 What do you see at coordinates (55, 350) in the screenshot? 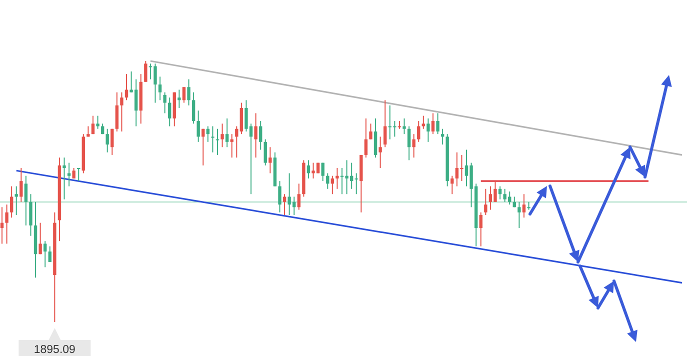
I see `annotation: 1895.09` at bounding box center [55, 350].